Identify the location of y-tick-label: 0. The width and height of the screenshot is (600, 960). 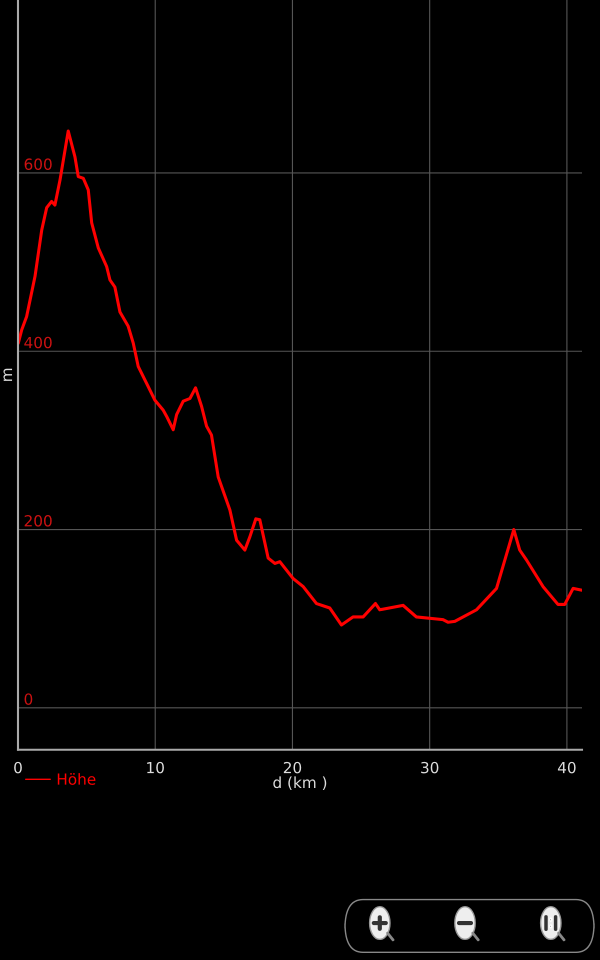
(28, 699).